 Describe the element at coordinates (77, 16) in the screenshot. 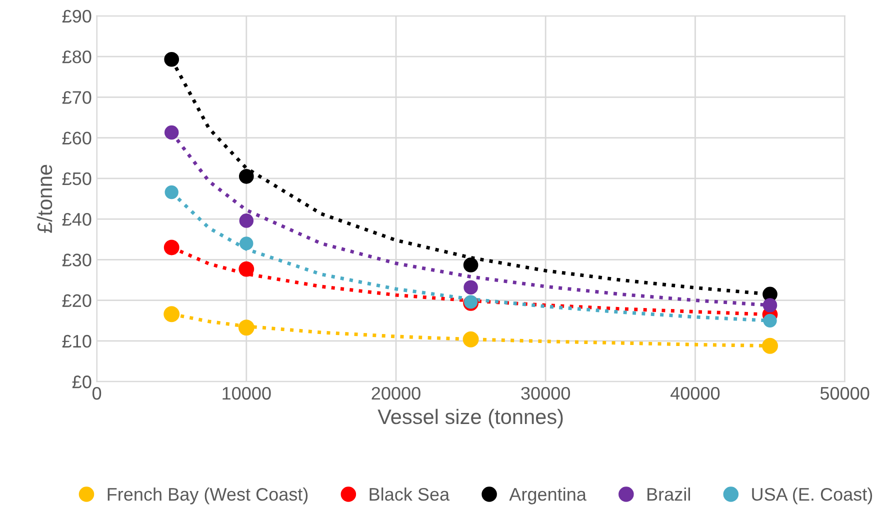

I see `y-tick-label: £90` at that location.